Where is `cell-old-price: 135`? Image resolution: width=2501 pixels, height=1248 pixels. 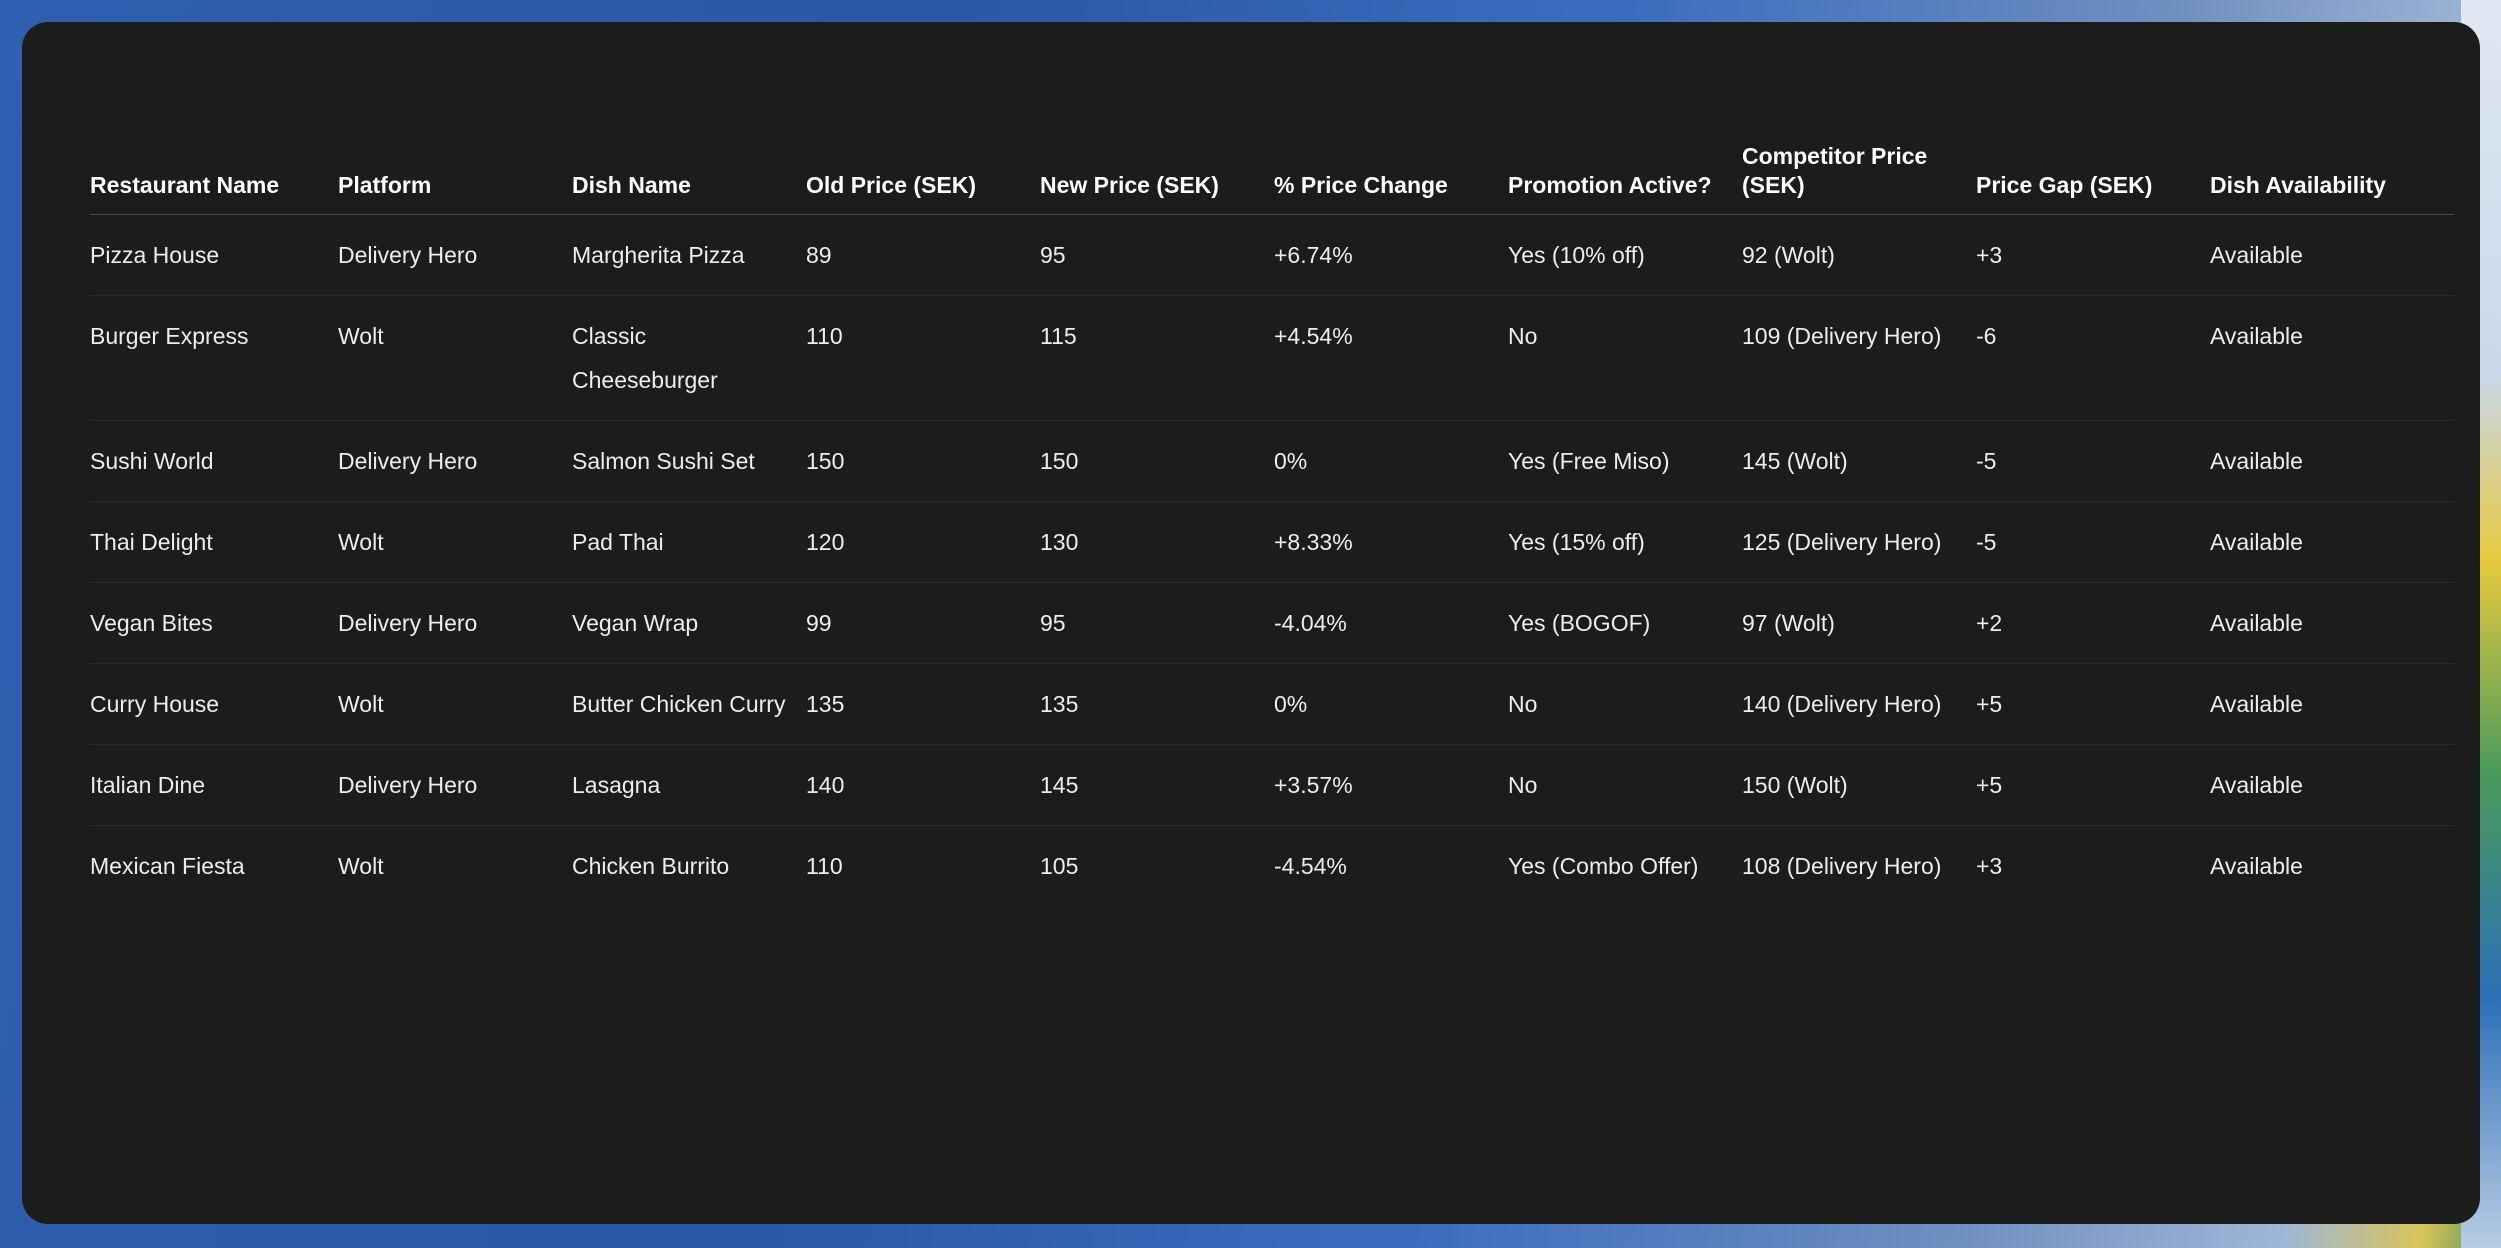 cell-old-price: 135 is located at coordinates (923, 704).